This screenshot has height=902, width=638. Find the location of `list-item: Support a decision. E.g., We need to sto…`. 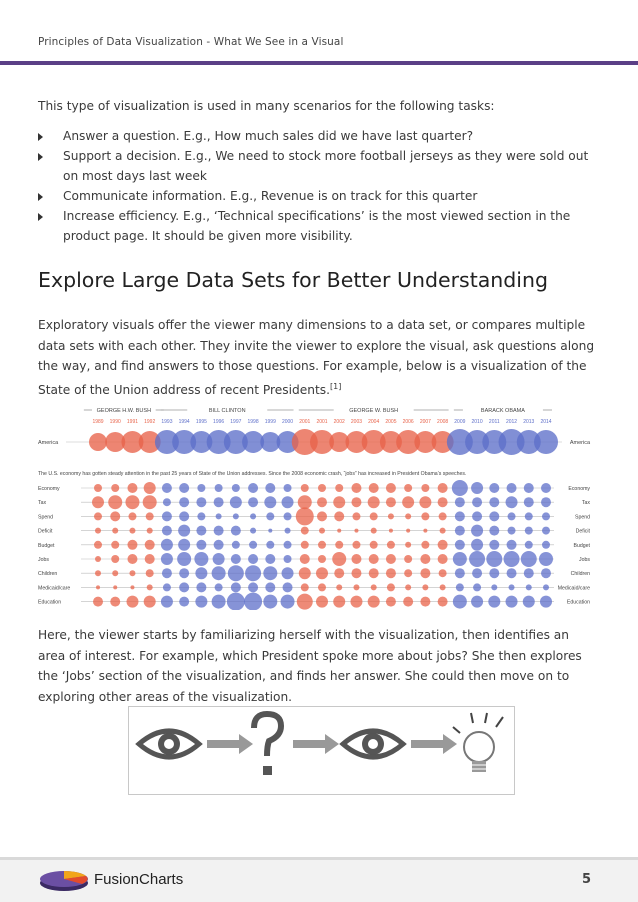

list-item: Support a decision. E.g., We need to sto… is located at coordinates (318, 166).